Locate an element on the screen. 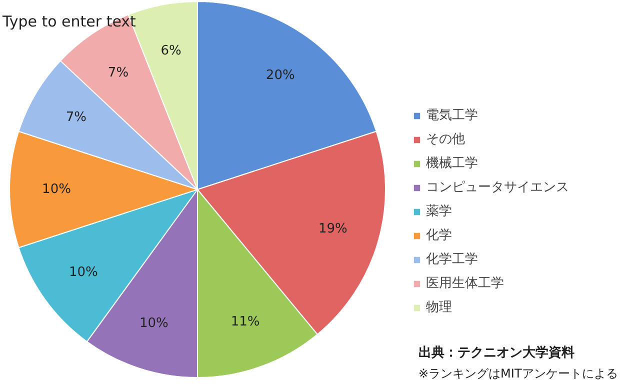 This screenshot has height=386, width=632. legend-label: 物理 is located at coordinates (439, 307).